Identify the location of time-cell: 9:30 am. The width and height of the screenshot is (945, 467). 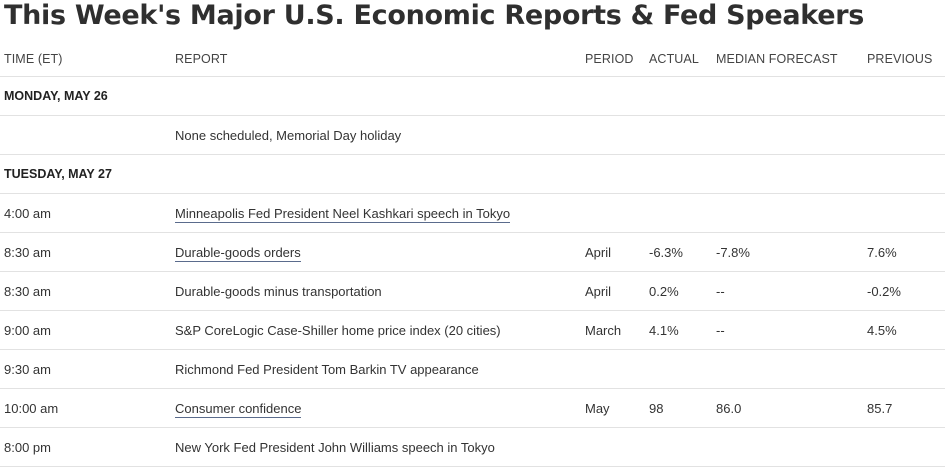
(85, 369).